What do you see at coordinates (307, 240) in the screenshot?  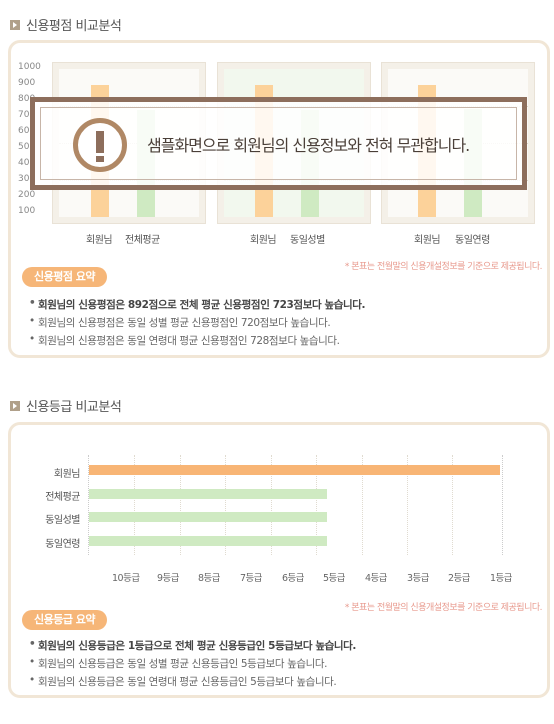 I see `x-label-gender-average: 동일성별` at bounding box center [307, 240].